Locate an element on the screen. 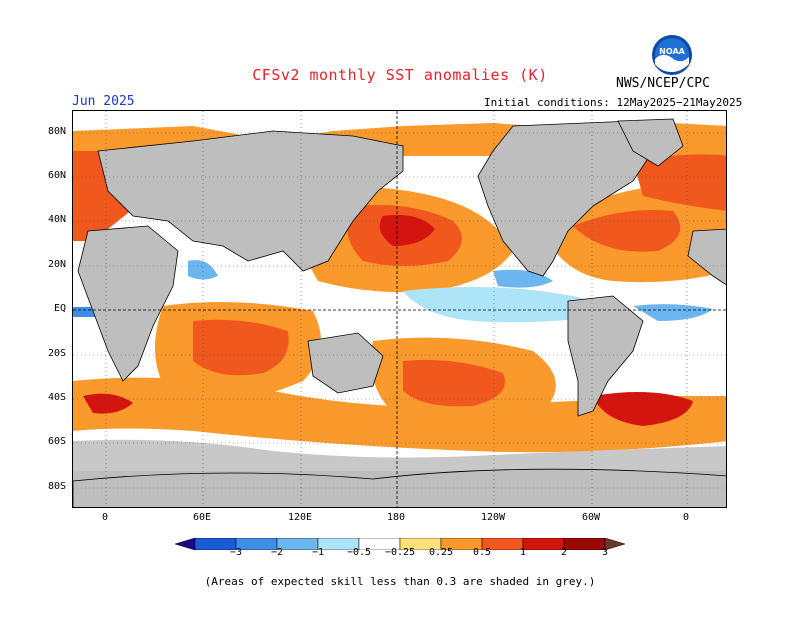 Image resolution: width=800 pixels, height=618 pixels. lat-label-20n: 20N is located at coordinates (56, 264).